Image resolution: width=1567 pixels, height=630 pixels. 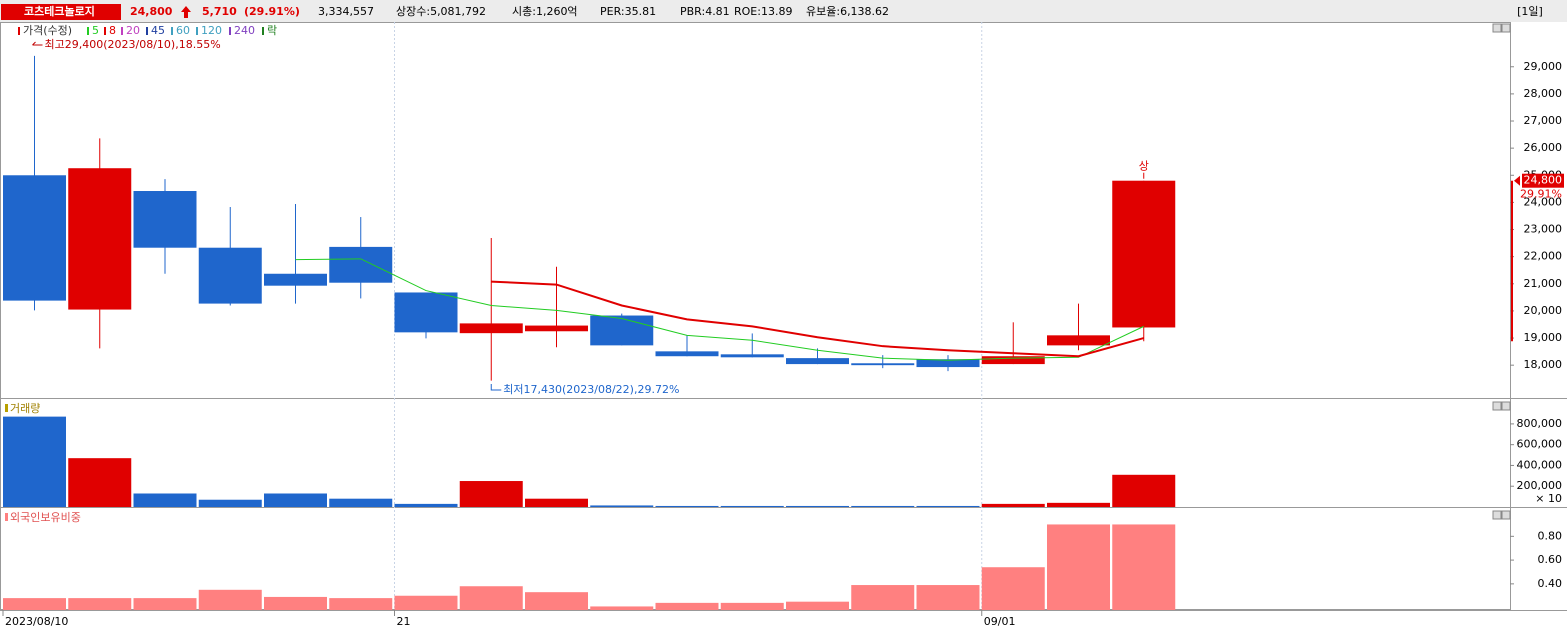 I want to click on last-price: 24,800, so click(x=1543, y=180).